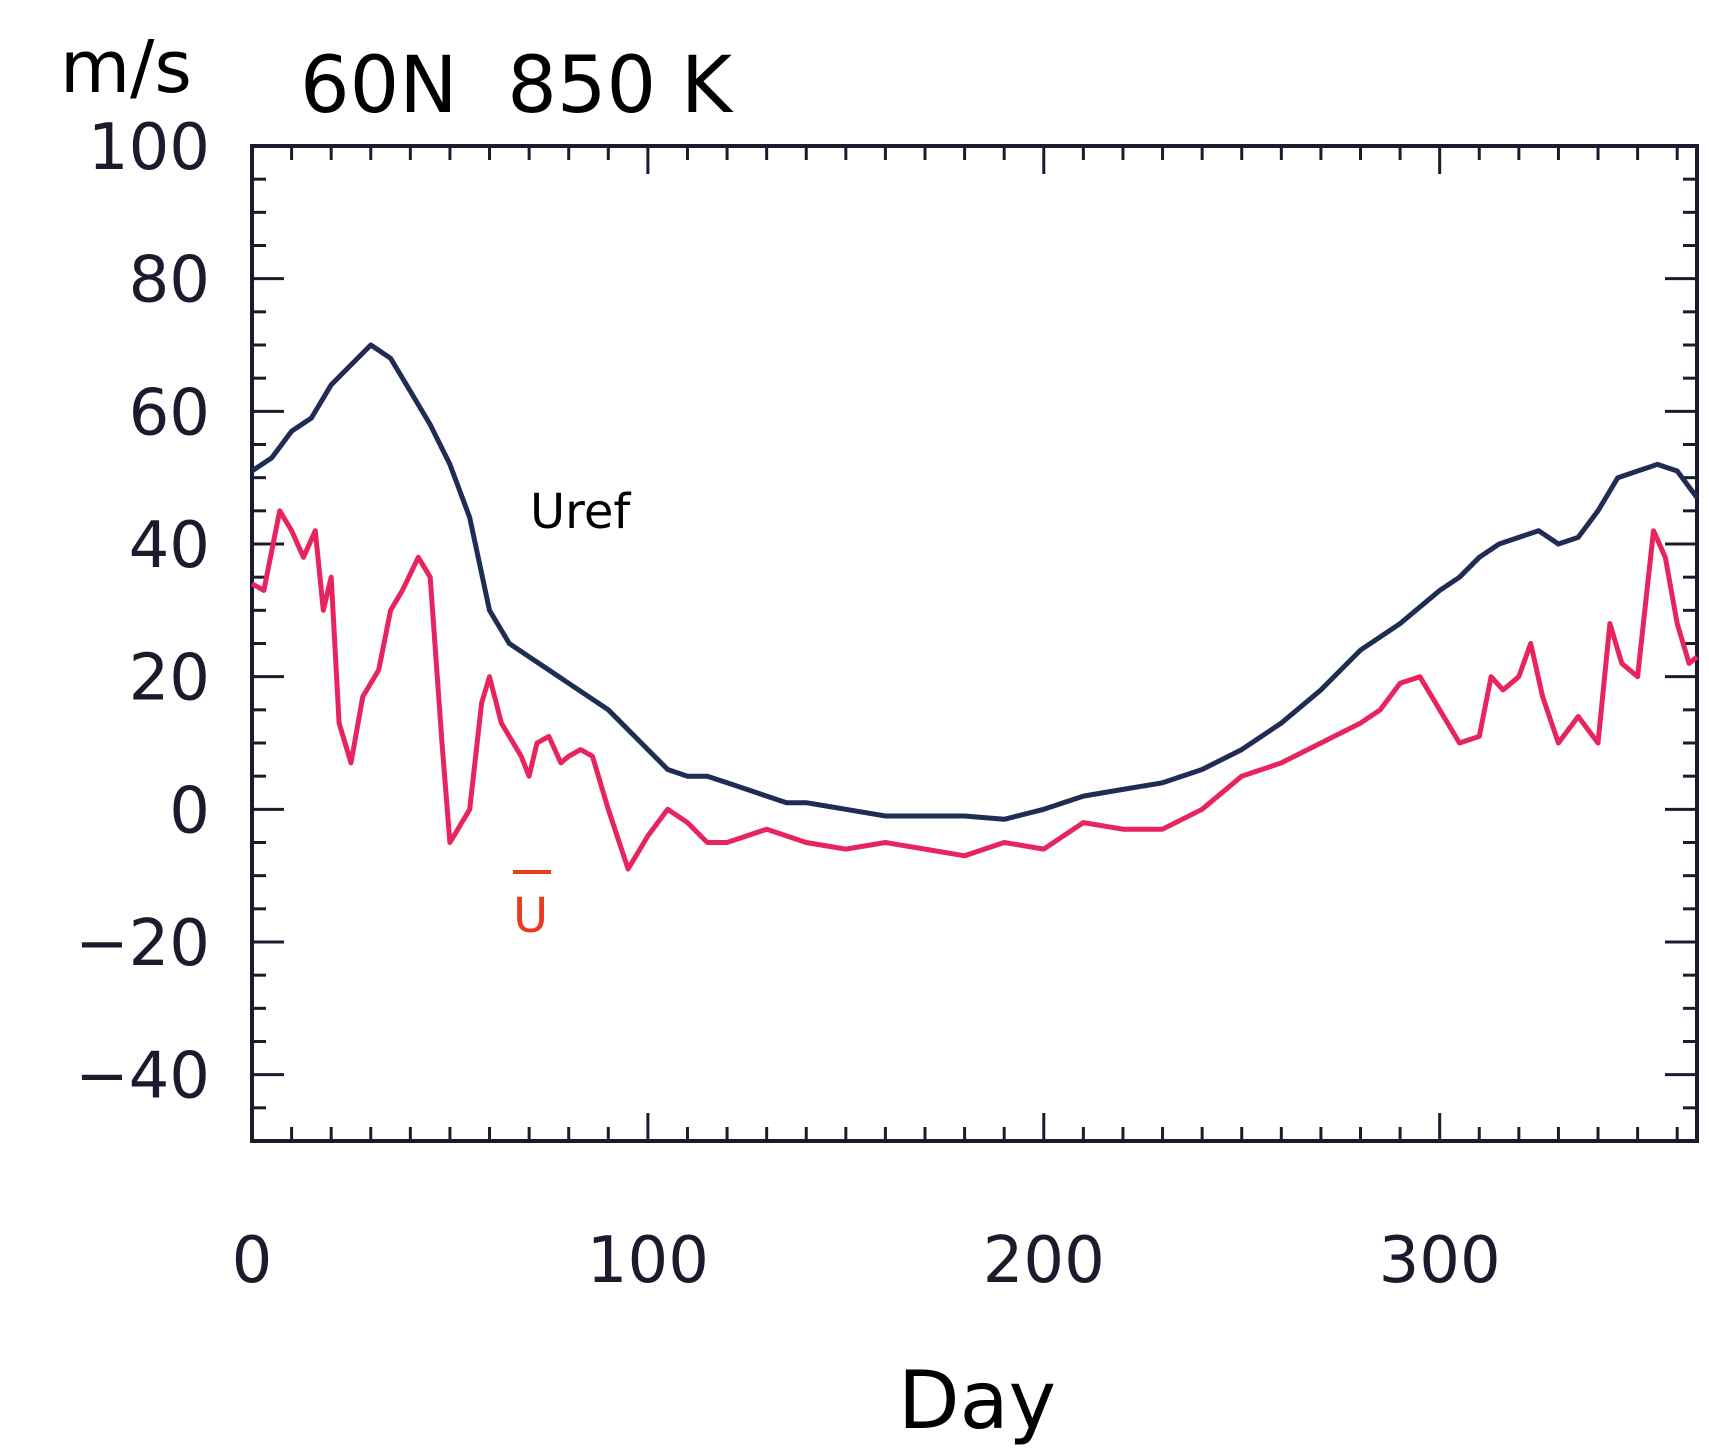  Describe the element at coordinates (189, 811) in the screenshot. I see `y-tick-label: 0` at that location.